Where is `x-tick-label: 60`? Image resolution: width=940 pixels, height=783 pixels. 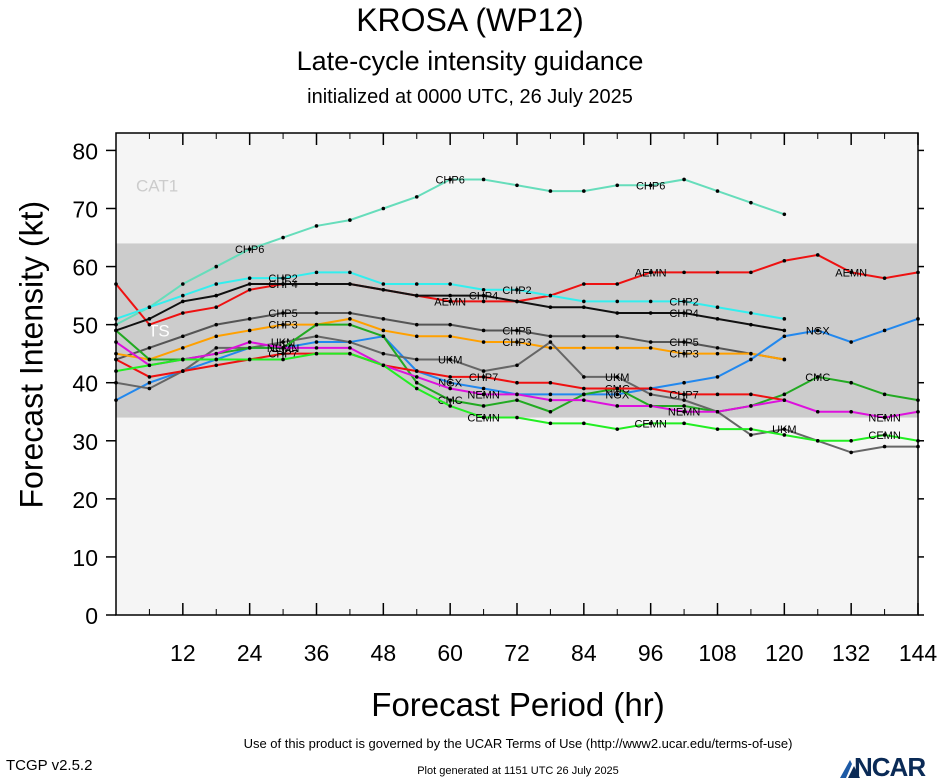
x-tick-label: 60 is located at coordinates (450, 653).